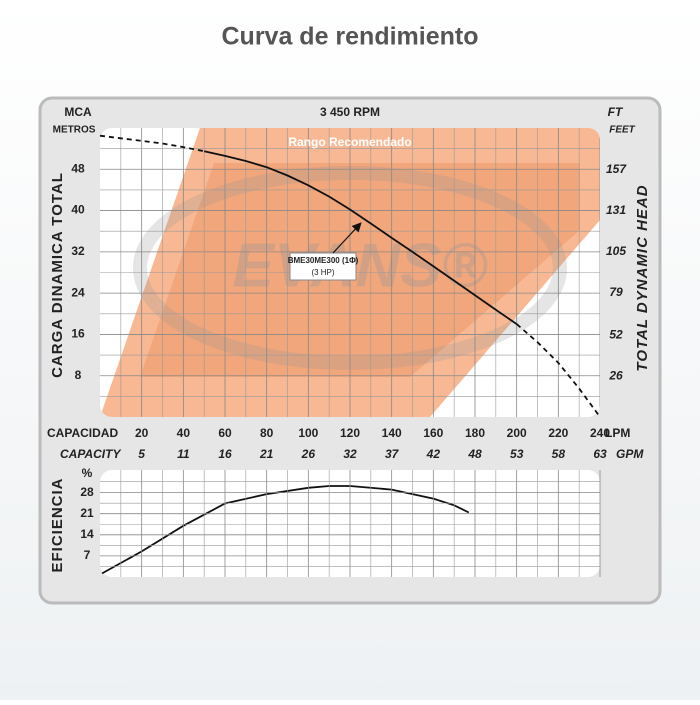  What do you see at coordinates (82, 433) in the screenshot?
I see `x-axis-title: CAPACIDAD` at bounding box center [82, 433].